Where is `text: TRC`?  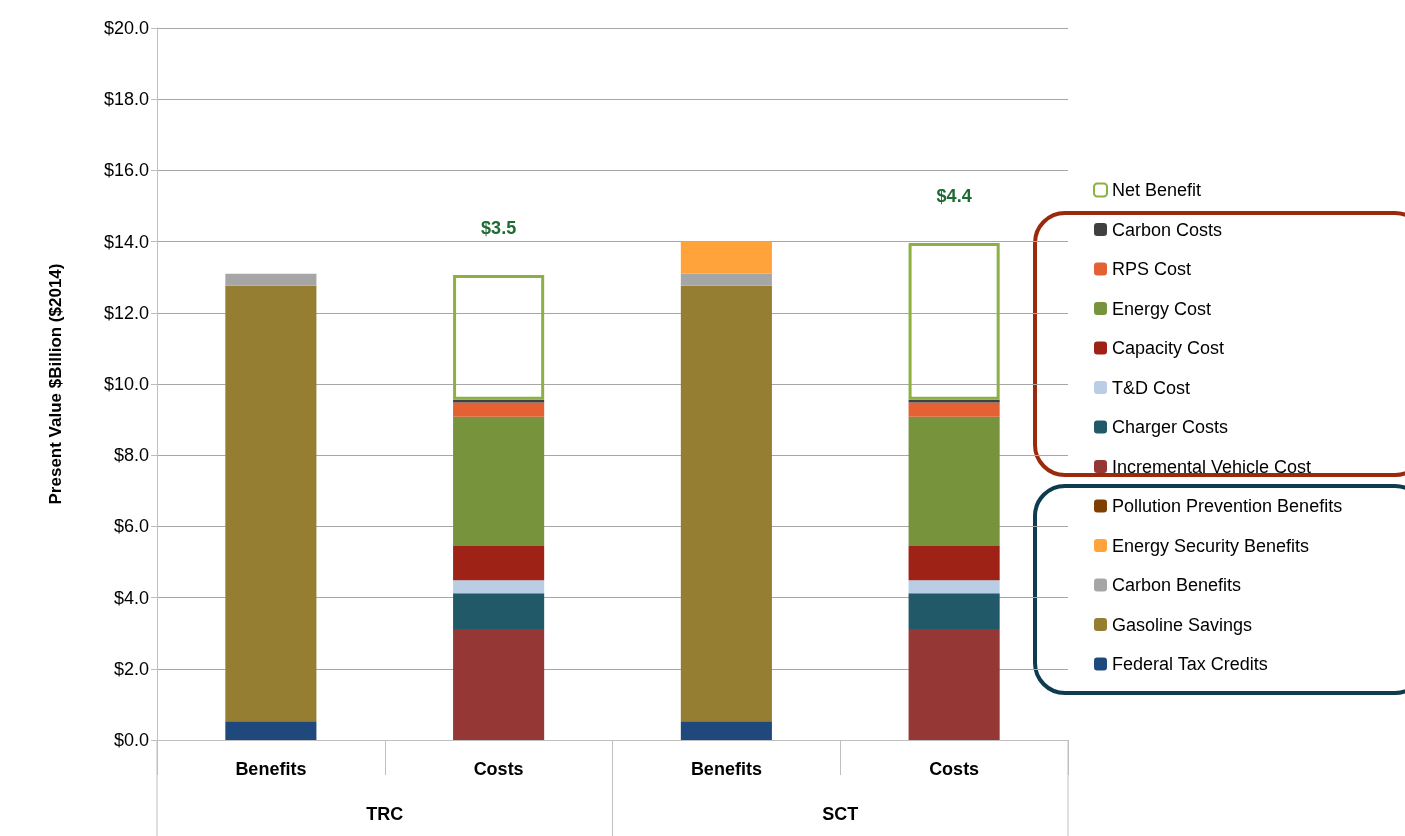
text: TRC is located at coordinates (385, 814).